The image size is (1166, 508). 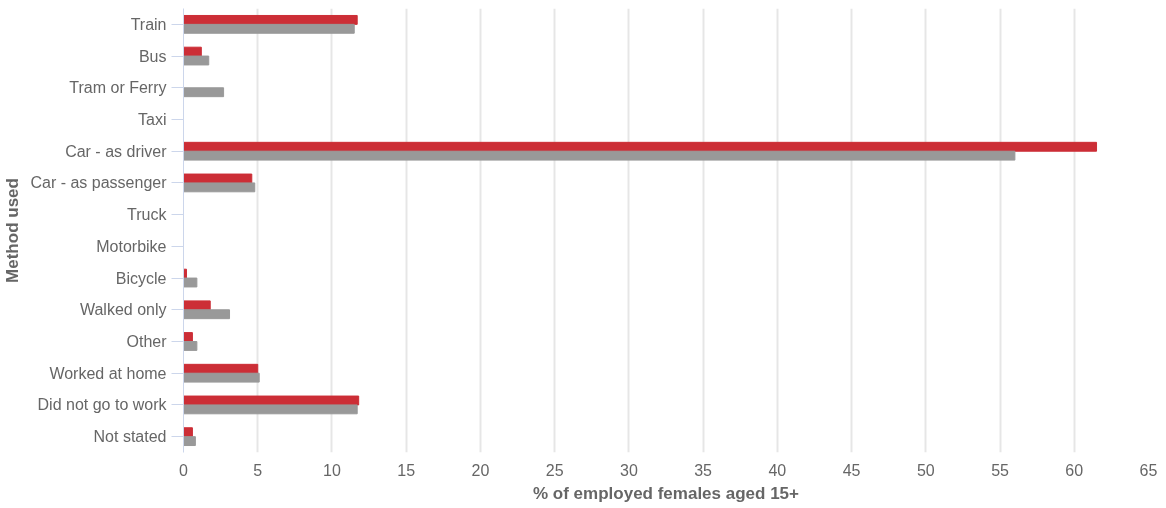 I want to click on y-tick-label: Train, so click(x=148, y=24).